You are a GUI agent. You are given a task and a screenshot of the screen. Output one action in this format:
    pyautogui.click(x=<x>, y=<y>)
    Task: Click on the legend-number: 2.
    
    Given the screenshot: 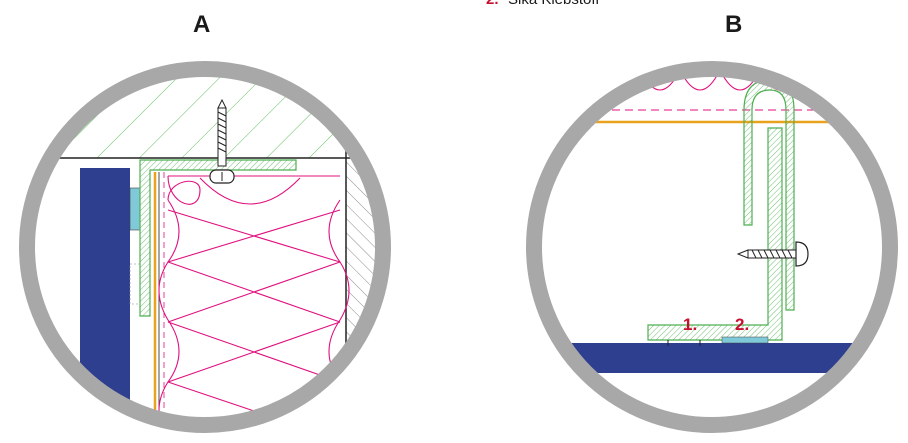 What is the action you would take?
    pyautogui.click(x=492, y=4)
    